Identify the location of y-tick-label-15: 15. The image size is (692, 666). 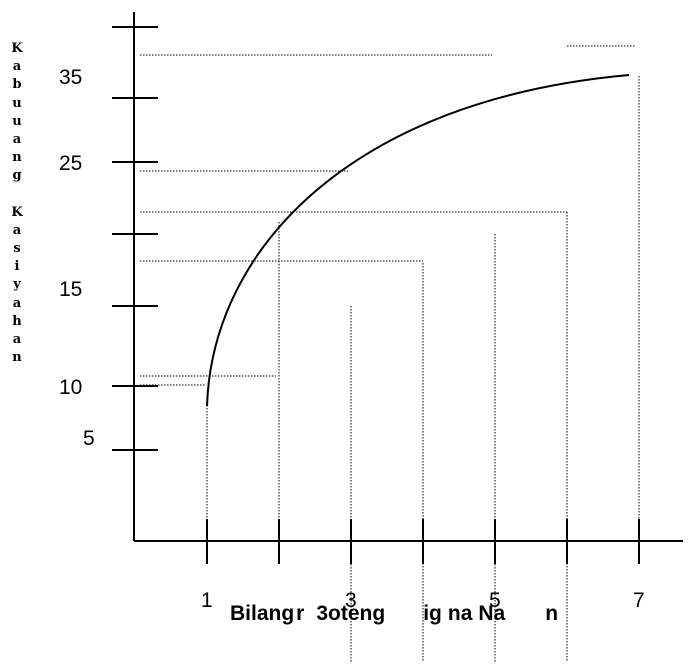
(71, 289).